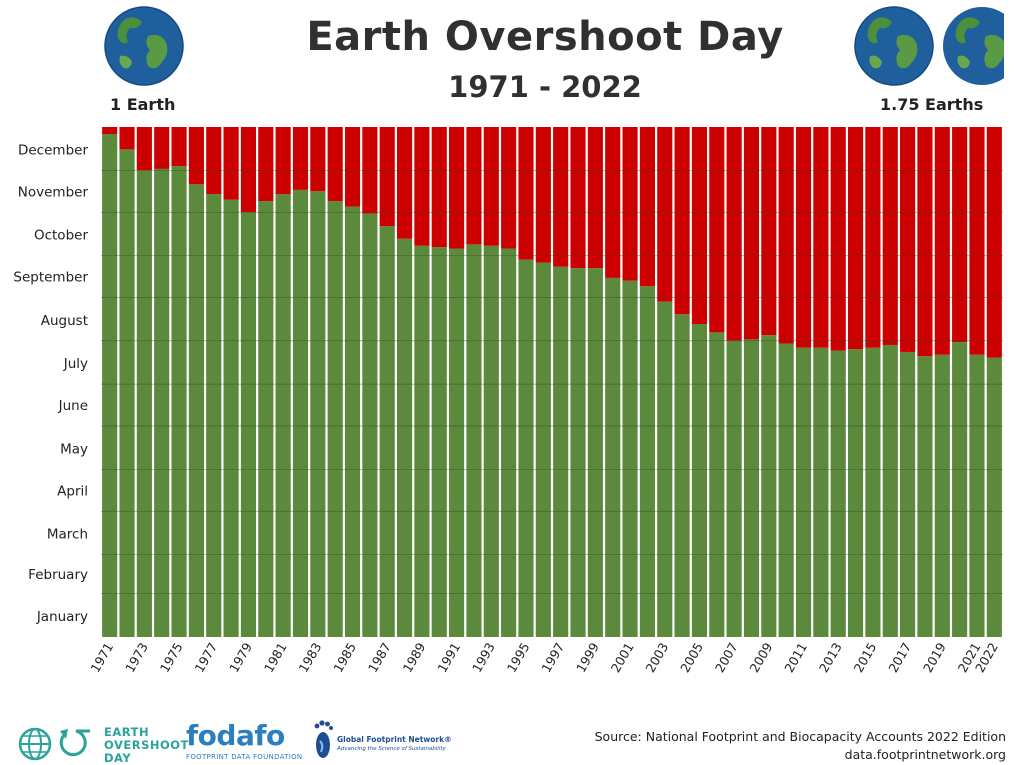 The height and width of the screenshot is (765, 1024). What do you see at coordinates (890, 490) in the screenshot?
I see `bar-green-2016` at bounding box center [890, 490].